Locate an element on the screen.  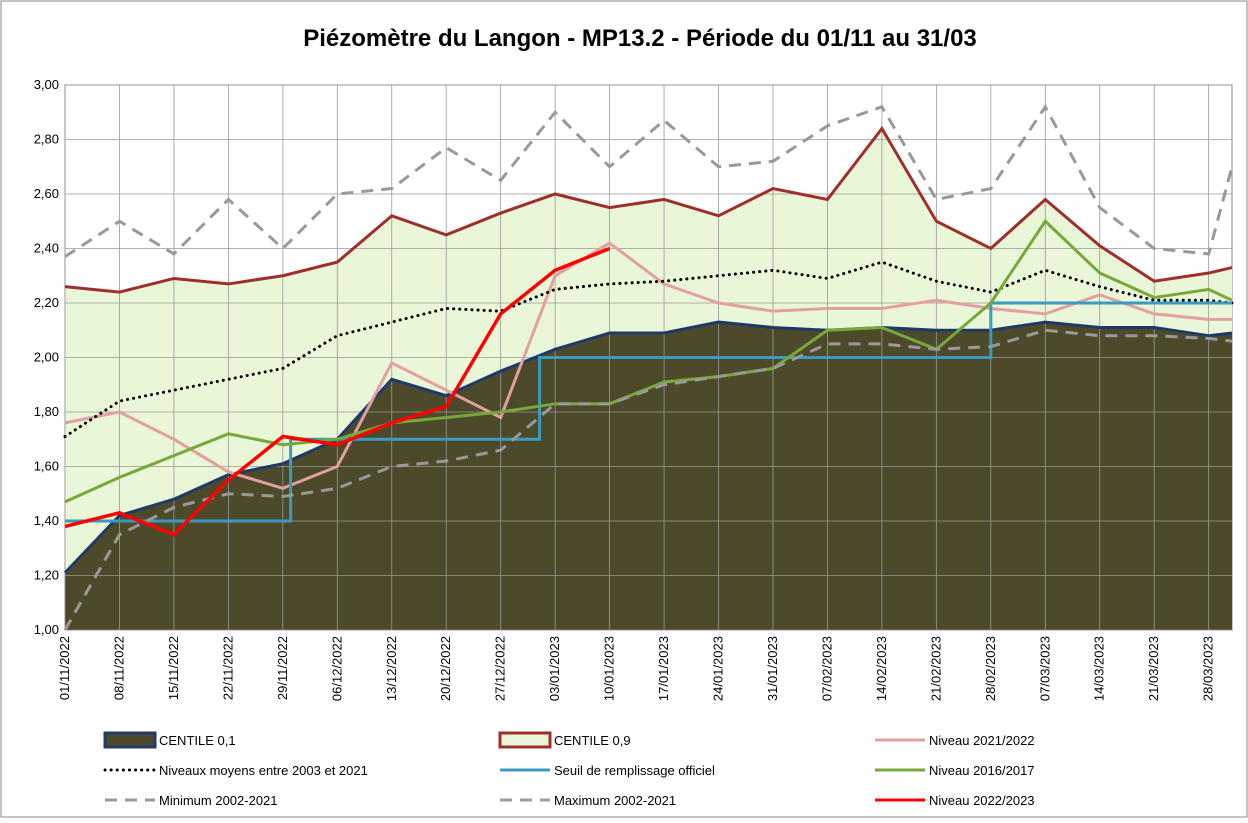
x-tick-label: 22/11/2022 is located at coordinates (227, 668).